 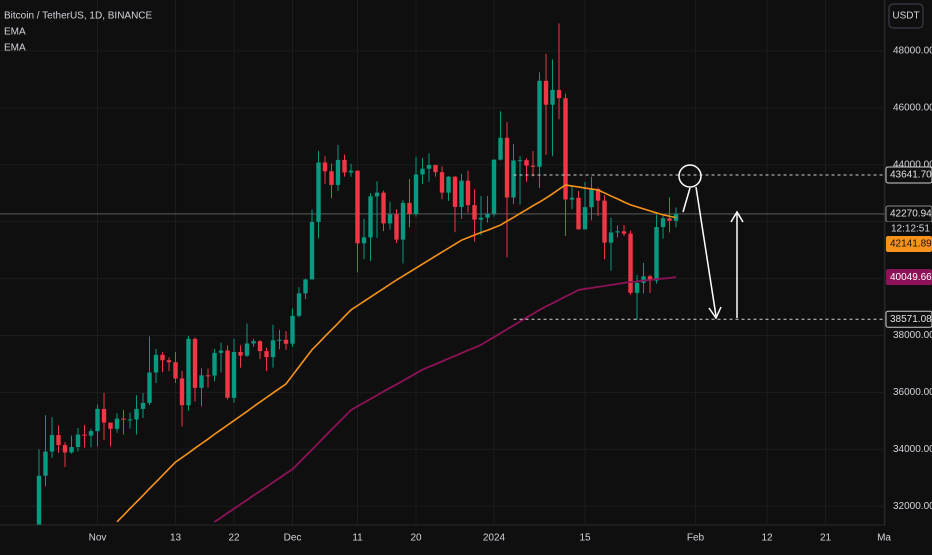 I want to click on last-price-label: 42270.94, so click(x=911, y=214).